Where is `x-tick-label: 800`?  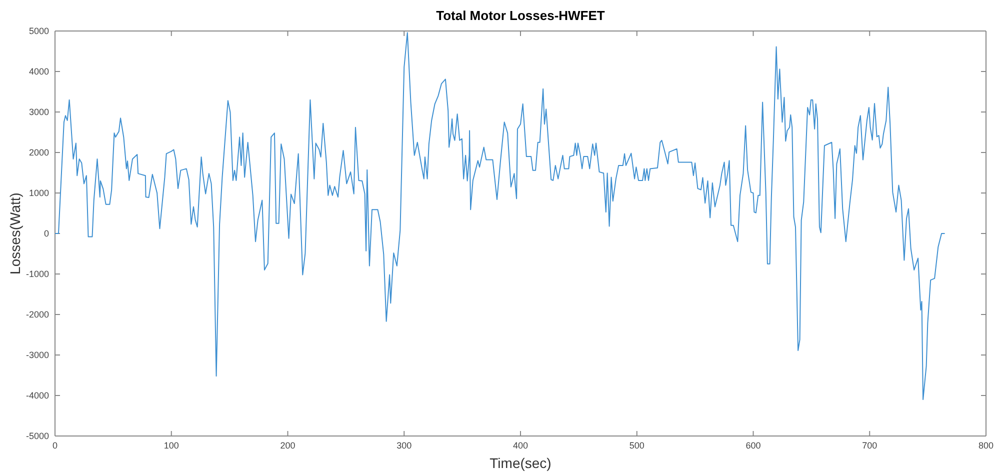
x-tick-label: 800 is located at coordinates (986, 445).